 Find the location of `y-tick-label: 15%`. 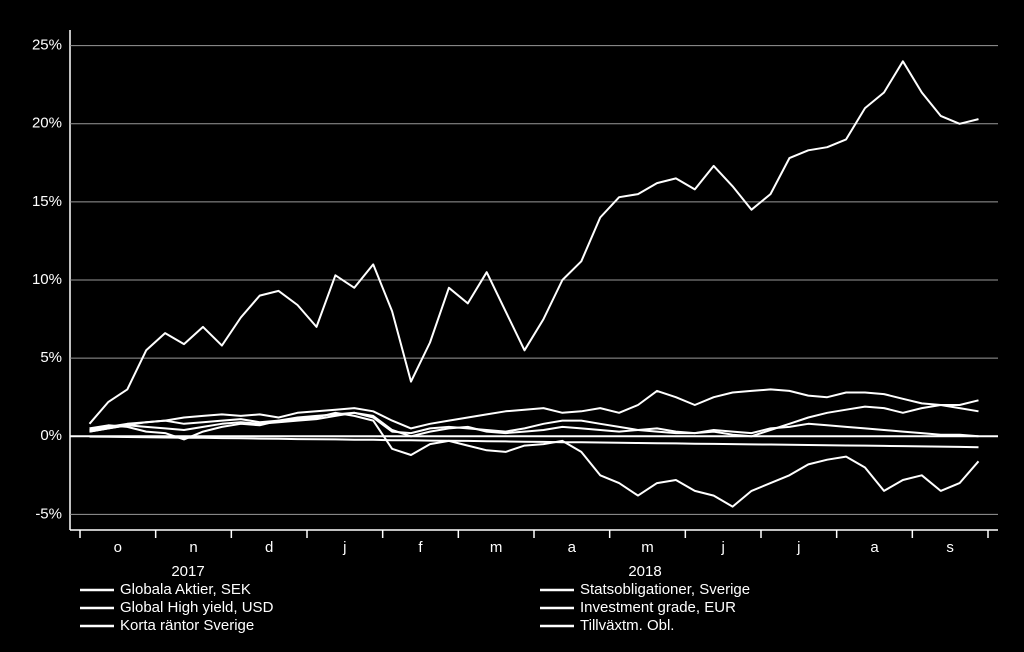

y-tick-label: 15% is located at coordinates (47, 201).